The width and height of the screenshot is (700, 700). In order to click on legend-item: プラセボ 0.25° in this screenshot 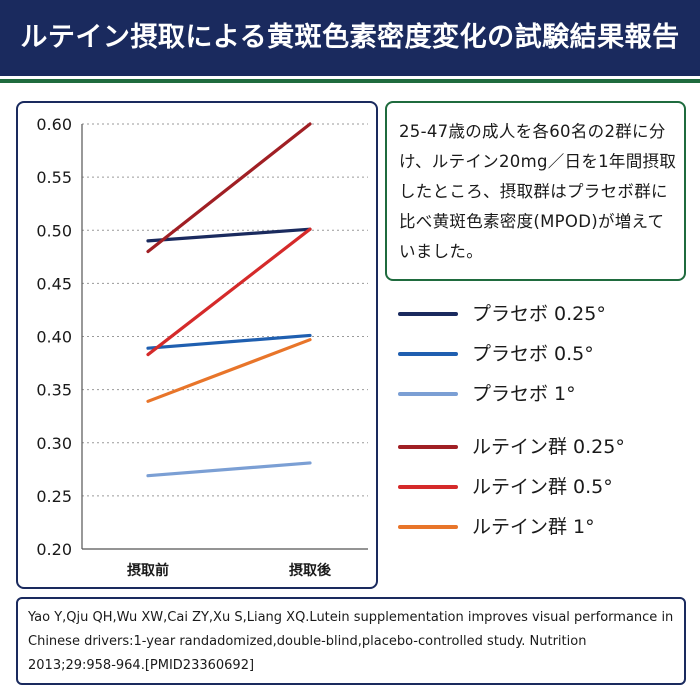, I will do `click(543, 313)`.